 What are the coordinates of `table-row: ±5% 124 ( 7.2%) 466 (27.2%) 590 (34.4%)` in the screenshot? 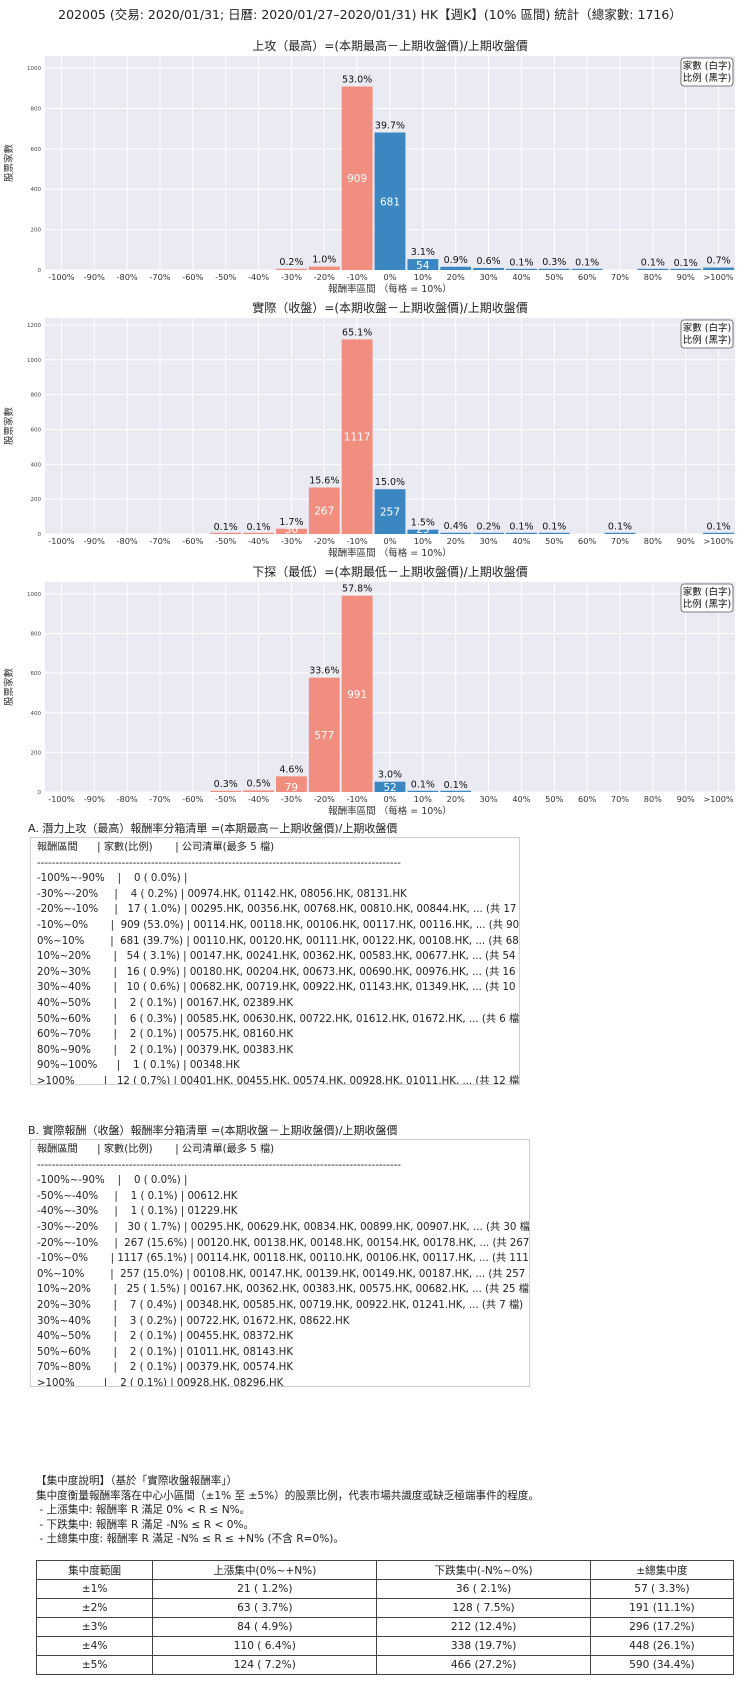 It's located at (385, 1665).